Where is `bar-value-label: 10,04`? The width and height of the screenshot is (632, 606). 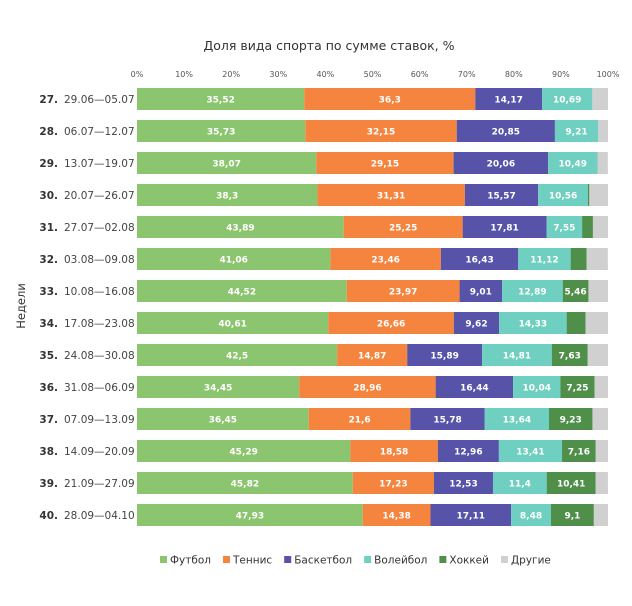 bar-value-label: 10,04 is located at coordinates (537, 389).